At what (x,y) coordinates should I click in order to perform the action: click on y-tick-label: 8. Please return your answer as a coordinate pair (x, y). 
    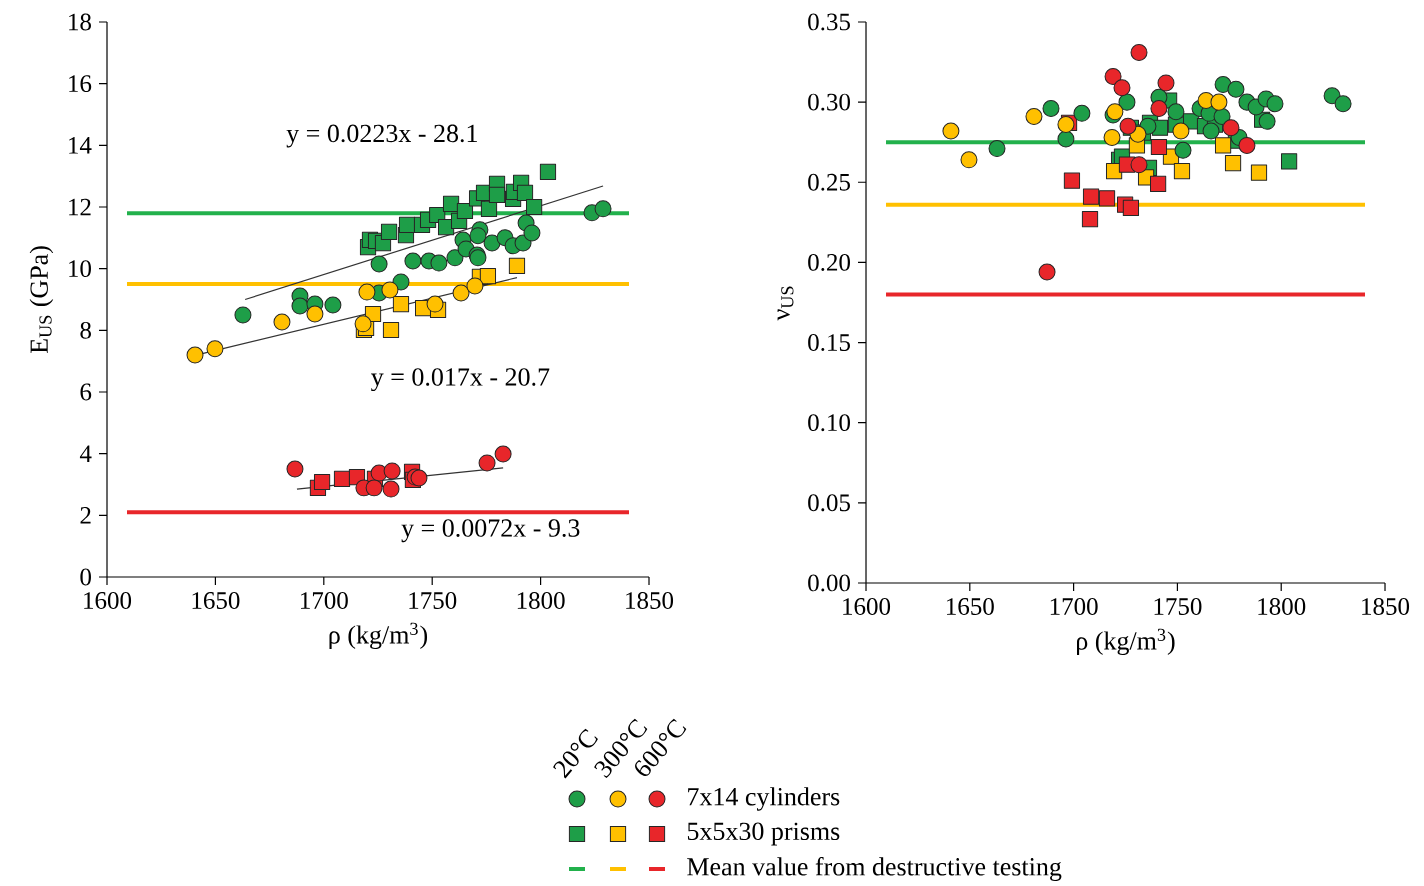
    Looking at the image, I should click on (85, 330).